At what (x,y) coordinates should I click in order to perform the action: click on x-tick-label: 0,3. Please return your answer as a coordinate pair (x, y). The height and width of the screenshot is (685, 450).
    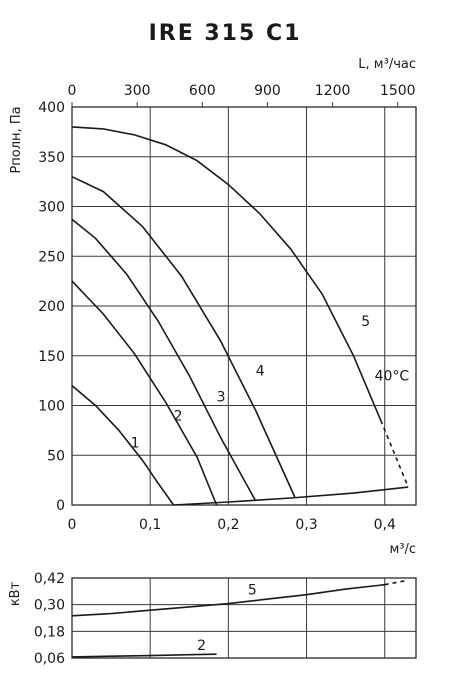
    Looking at the image, I should click on (306, 525).